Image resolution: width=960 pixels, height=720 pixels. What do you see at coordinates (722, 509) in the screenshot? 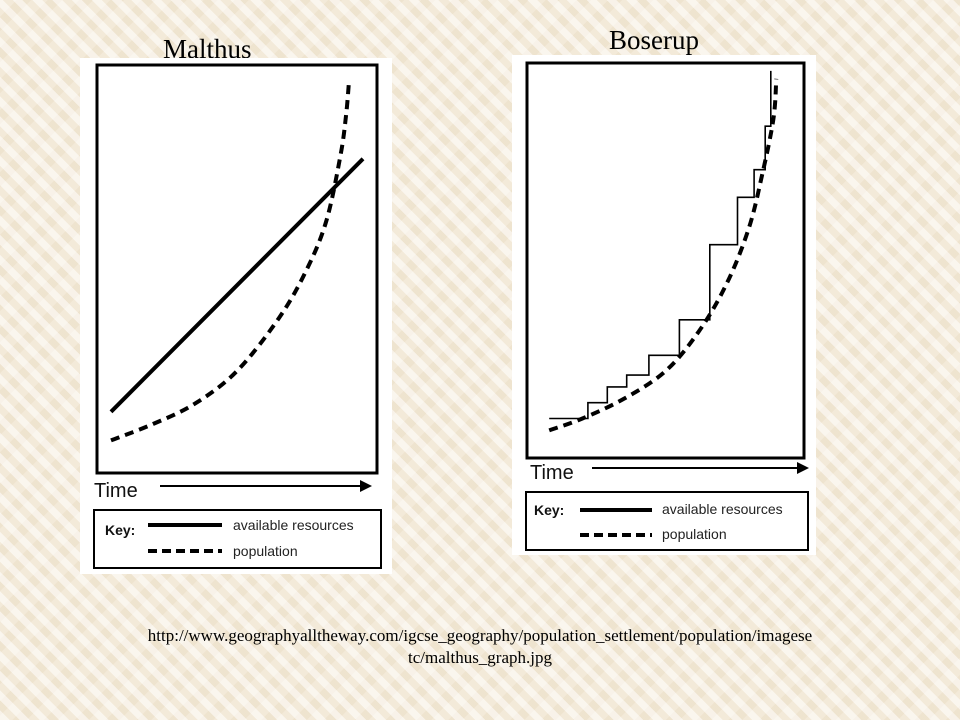
I see `boserup-legend-resources-label: available resources` at bounding box center [722, 509].